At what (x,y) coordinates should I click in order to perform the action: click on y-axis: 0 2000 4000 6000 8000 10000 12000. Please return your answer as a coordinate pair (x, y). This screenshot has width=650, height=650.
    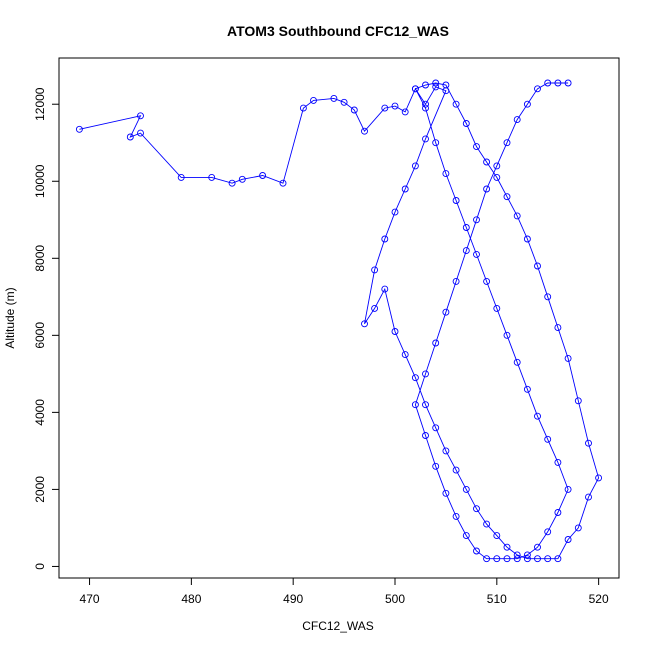
    Looking at the image, I should click on (46, 328).